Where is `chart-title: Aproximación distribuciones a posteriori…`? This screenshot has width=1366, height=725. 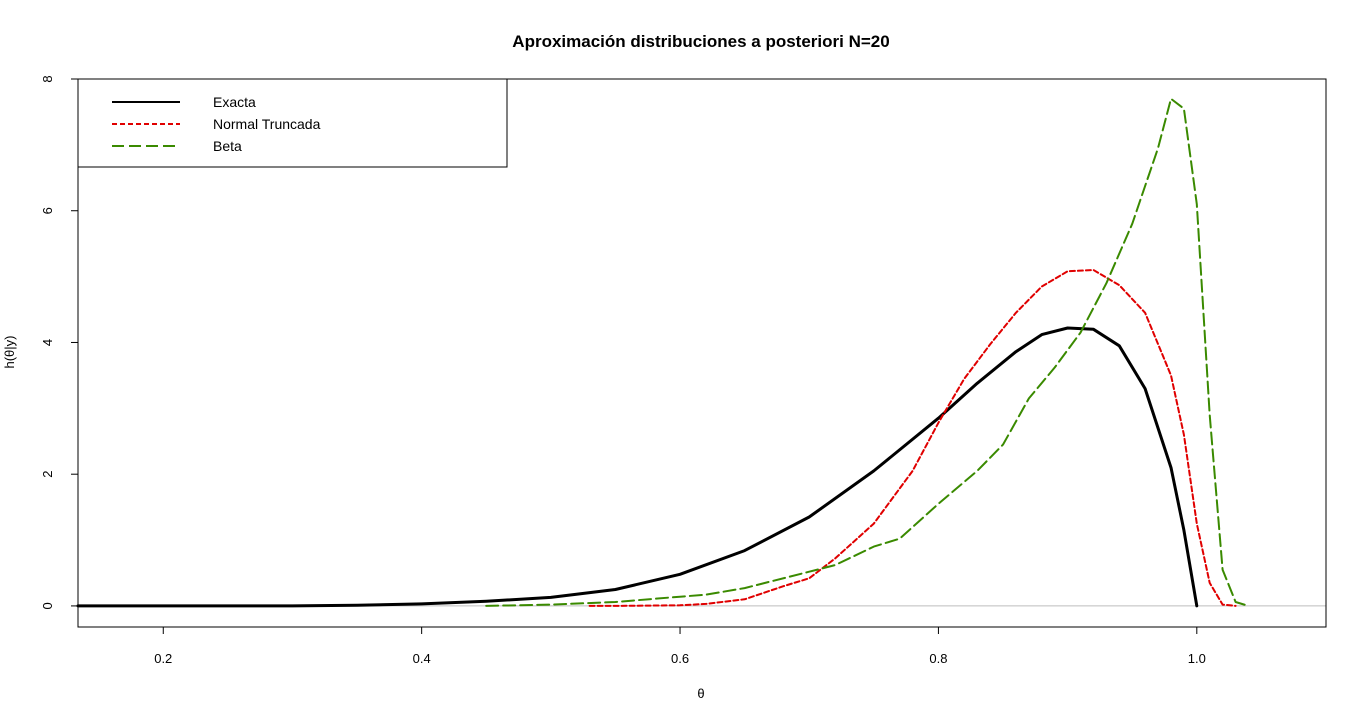 chart-title: Aproximación distribuciones a posteriori… is located at coordinates (700, 41).